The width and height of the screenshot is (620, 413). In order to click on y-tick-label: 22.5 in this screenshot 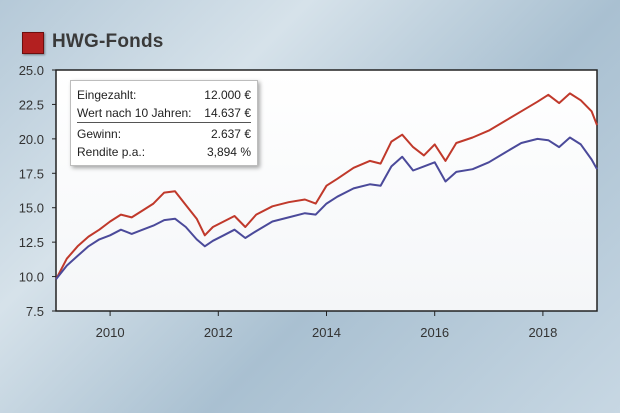, I will do `click(31, 104)`.